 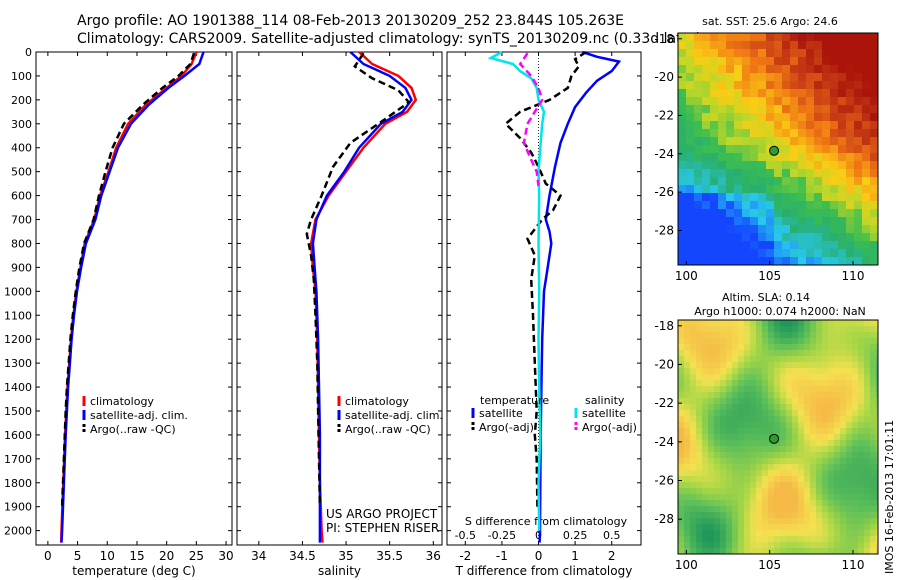 I want to click on y-tick-label: 1900, so click(x=18, y=507).